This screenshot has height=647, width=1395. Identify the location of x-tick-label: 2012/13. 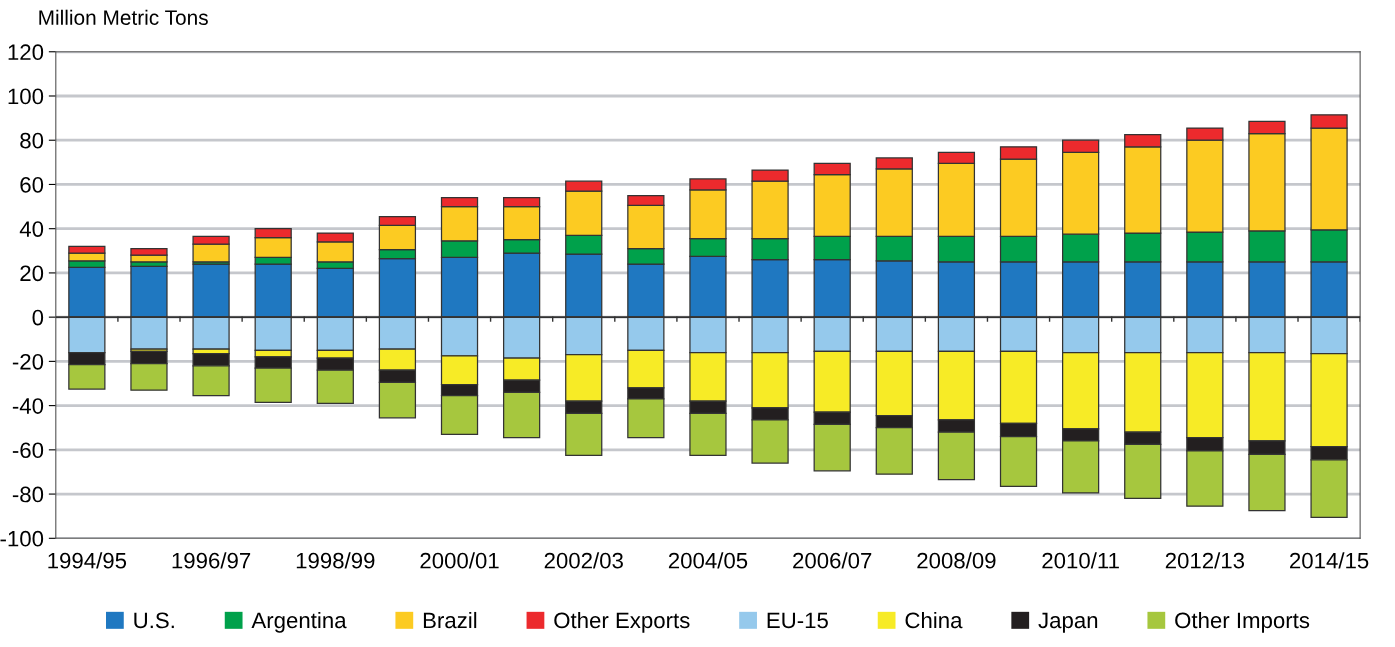
(1205, 560).